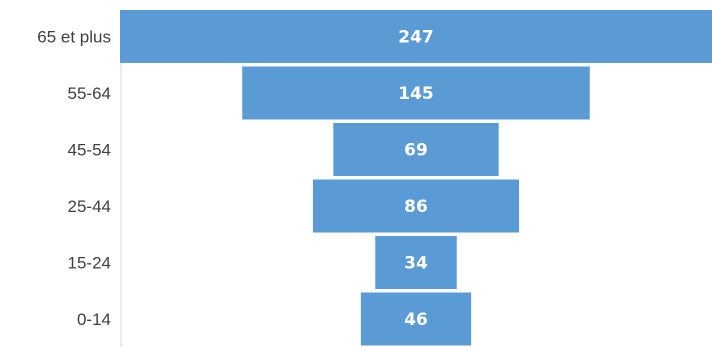 This screenshot has height=347, width=712. I want to click on data-label: 34, so click(416, 264).